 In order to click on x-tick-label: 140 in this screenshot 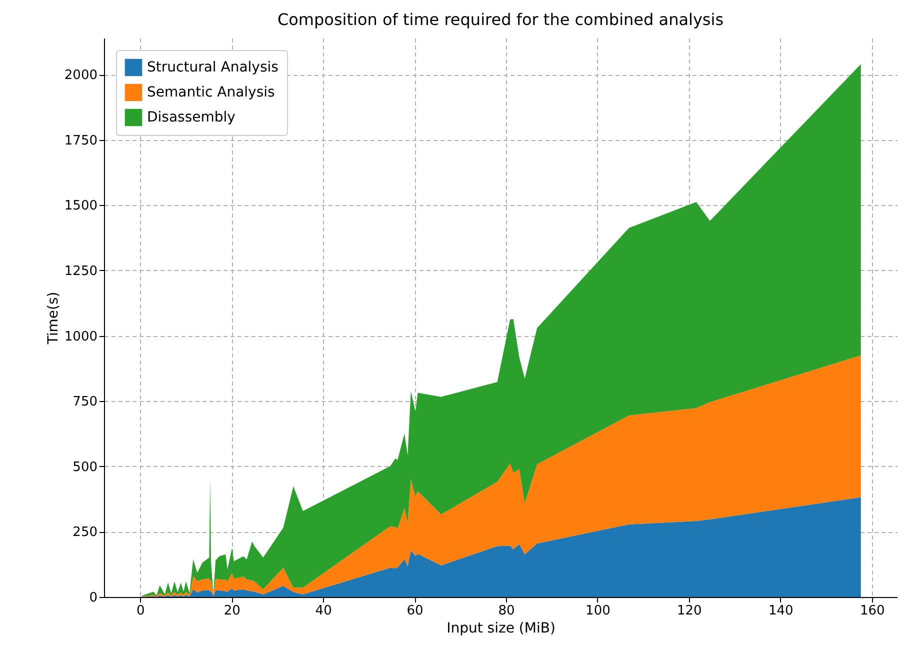, I will do `click(781, 611)`.